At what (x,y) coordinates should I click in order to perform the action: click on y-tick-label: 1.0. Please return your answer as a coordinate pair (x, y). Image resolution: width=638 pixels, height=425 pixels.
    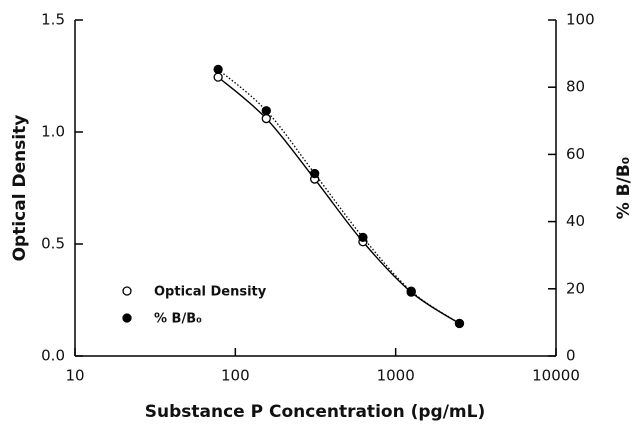
    Looking at the image, I should click on (53, 132).